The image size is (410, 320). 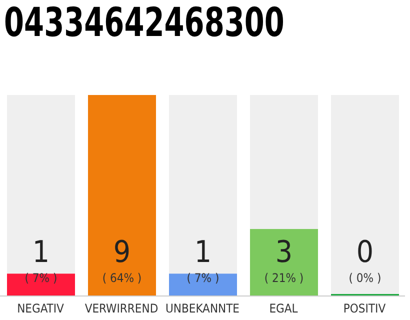 What do you see at coordinates (41, 309) in the screenshot?
I see `x-tick-label: NEGATIV` at bounding box center [41, 309].